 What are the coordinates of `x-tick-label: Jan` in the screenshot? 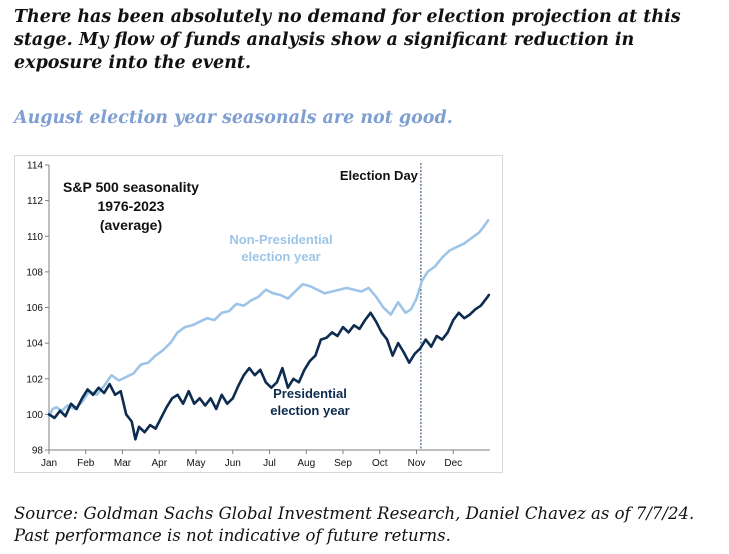 It's located at (49, 463).